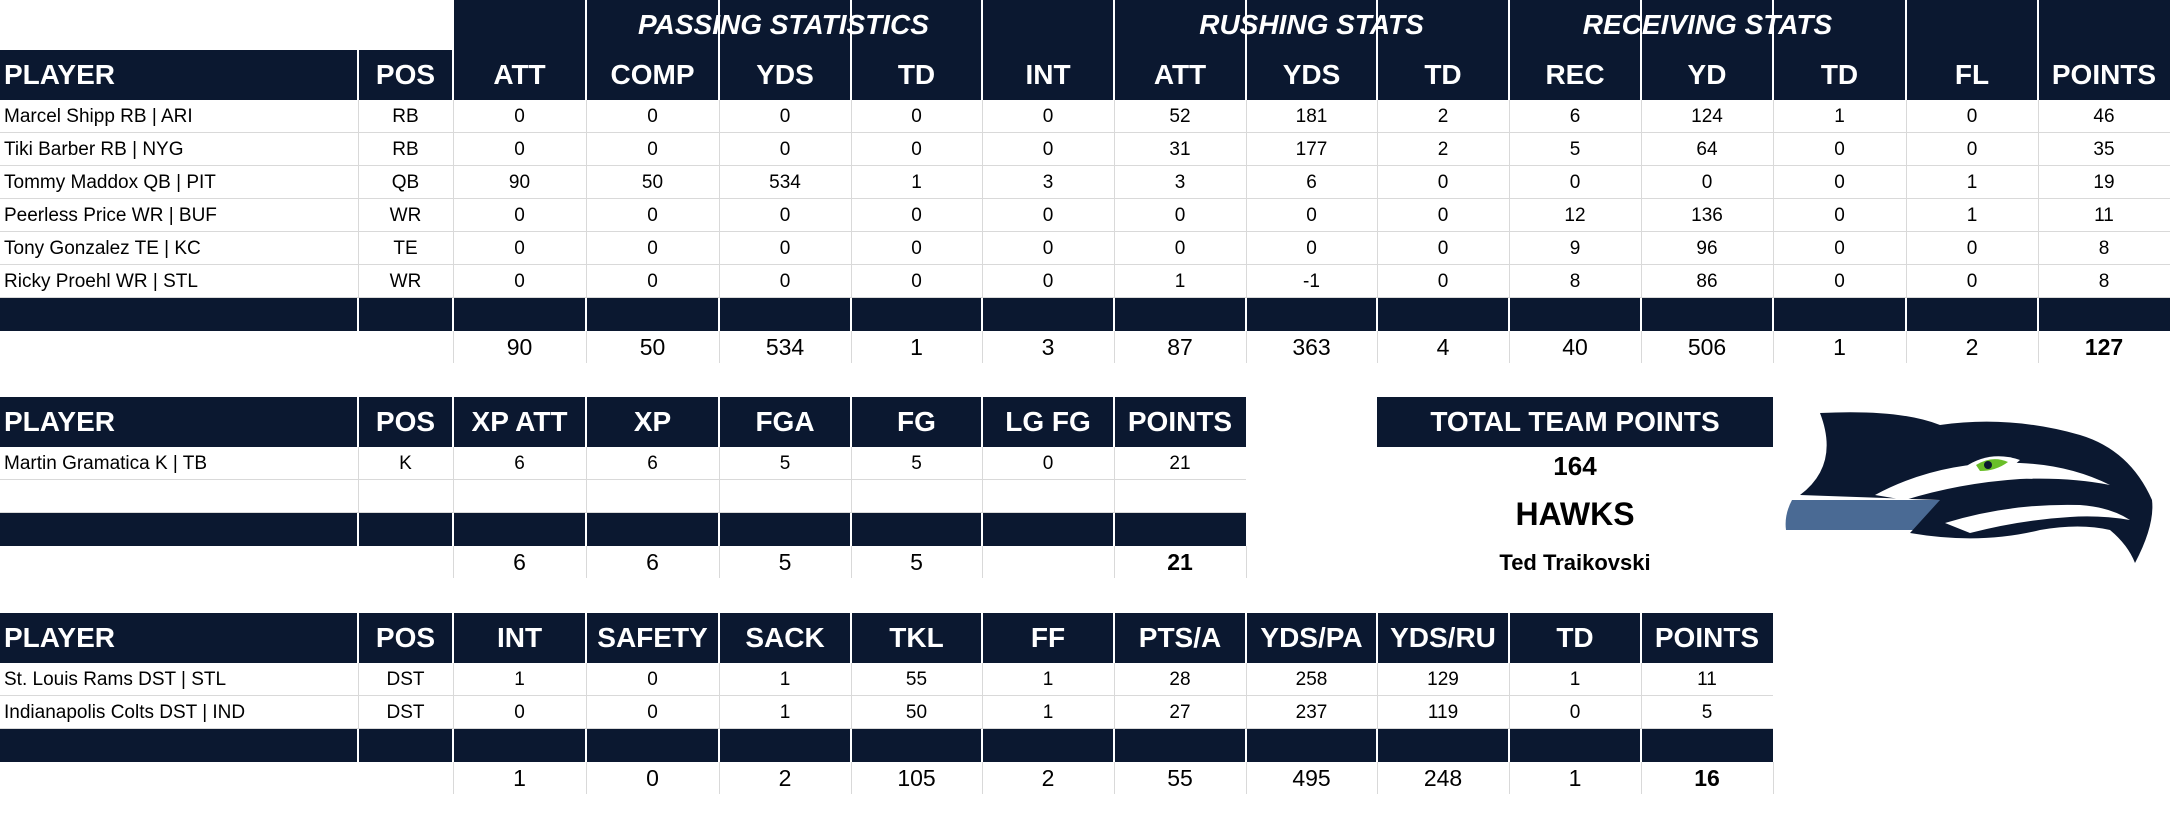 The height and width of the screenshot is (828, 2170). What do you see at coordinates (1180, 712) in the screenshot?
I see `stat-cell: 27` at bounding box center [1180, 712].